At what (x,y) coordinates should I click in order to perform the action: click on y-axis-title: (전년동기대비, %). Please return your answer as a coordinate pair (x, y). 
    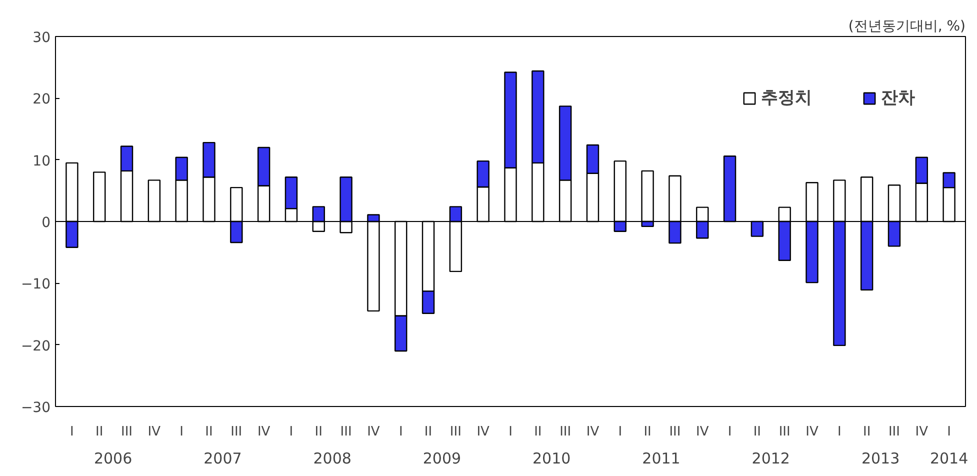
    Looking at the image, I should click on (907, 26).